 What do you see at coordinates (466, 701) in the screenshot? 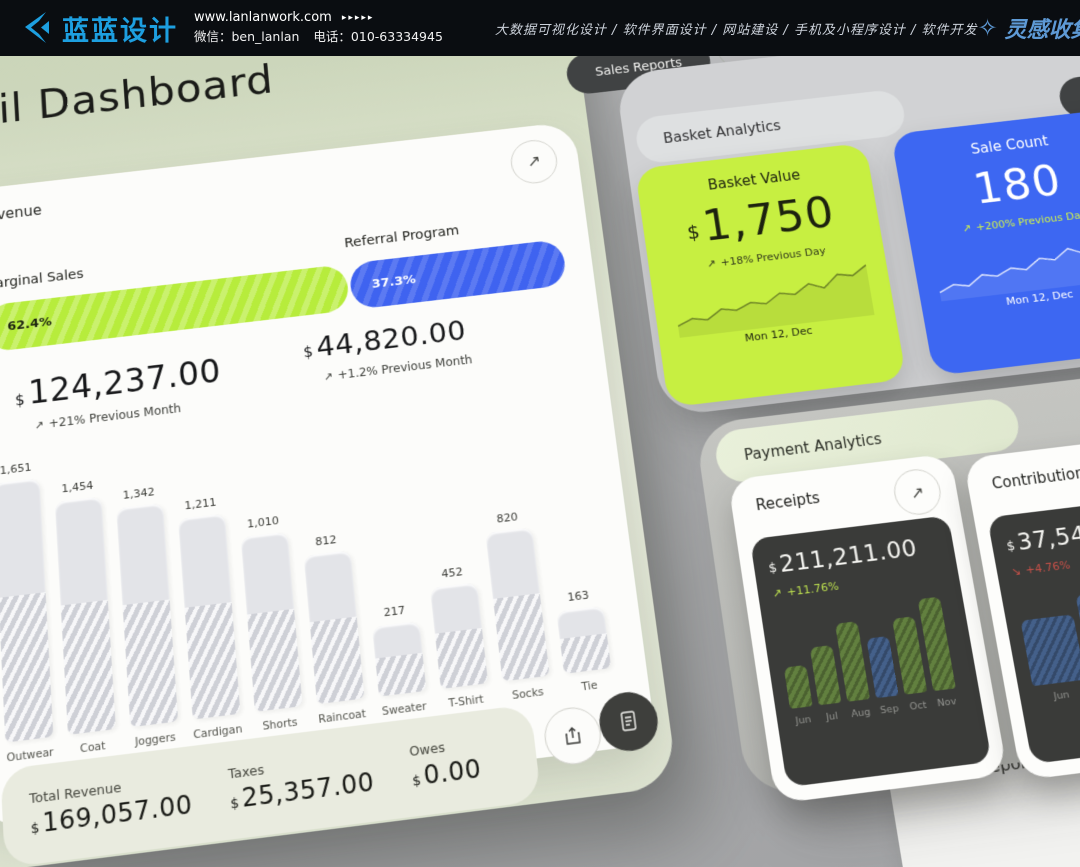
I see `bar-category-label: T-Shirt` at bounding box center [466, 701].